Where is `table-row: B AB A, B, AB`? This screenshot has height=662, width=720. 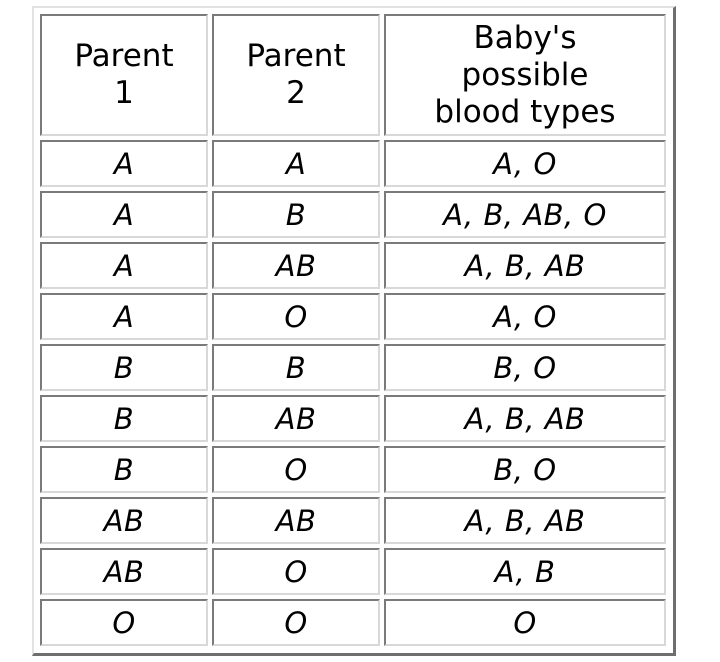 table-row: B AB A, B, AB is located at coordinates (353, 418).